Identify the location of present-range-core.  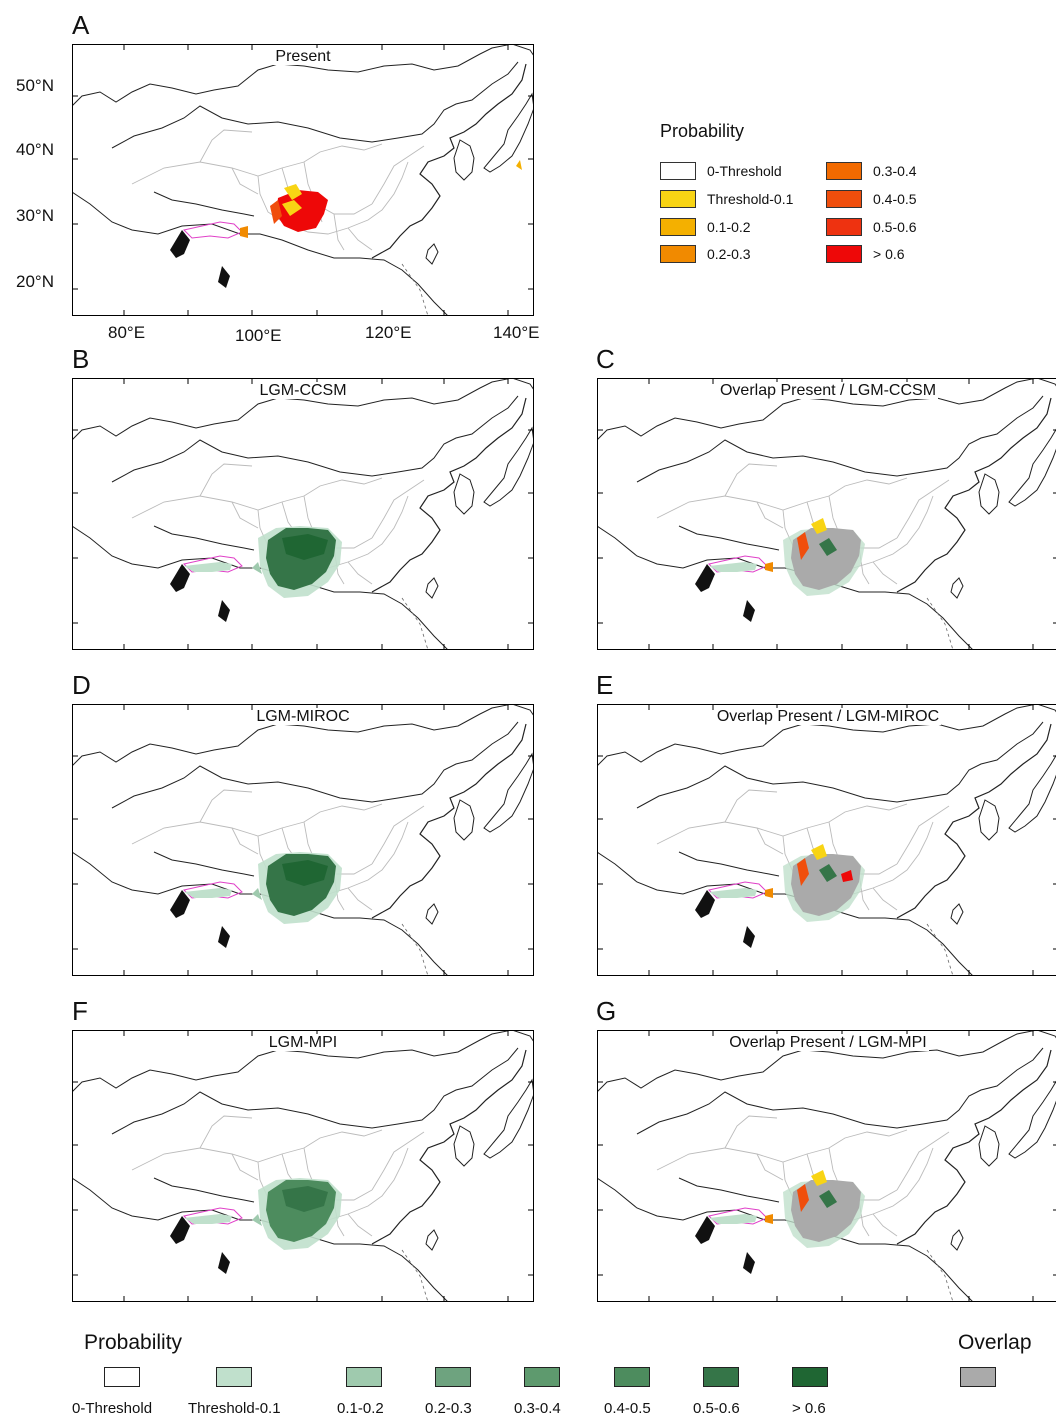
(302, 211).